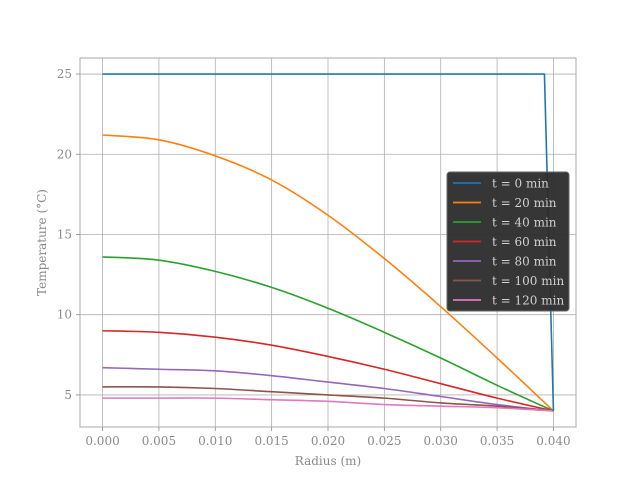  Describe the element at coordinates (64, 234) in the screenshot. I see `y-tick-label: 15` at that location.